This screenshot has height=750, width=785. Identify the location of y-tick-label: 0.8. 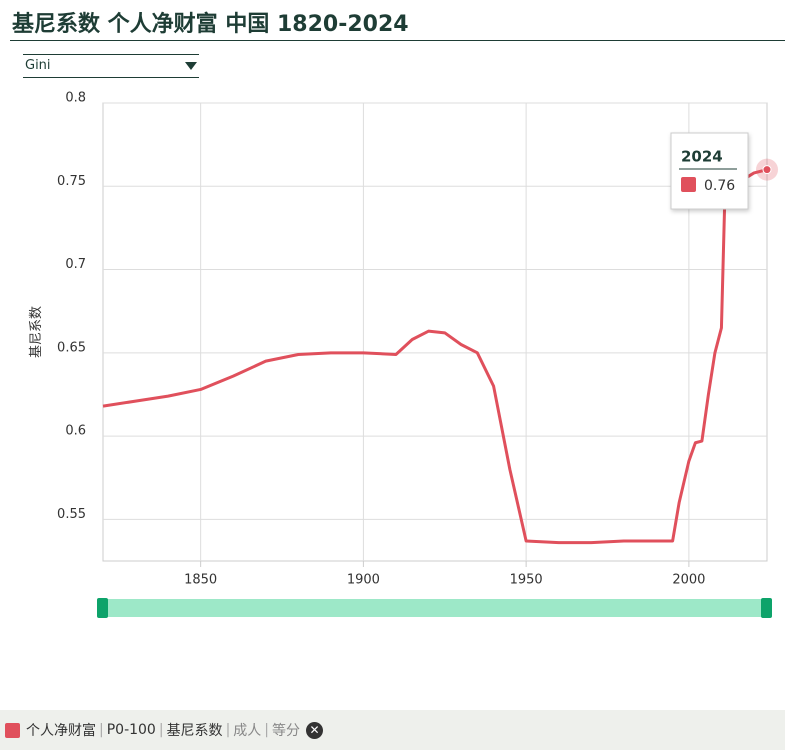
(75, 98).